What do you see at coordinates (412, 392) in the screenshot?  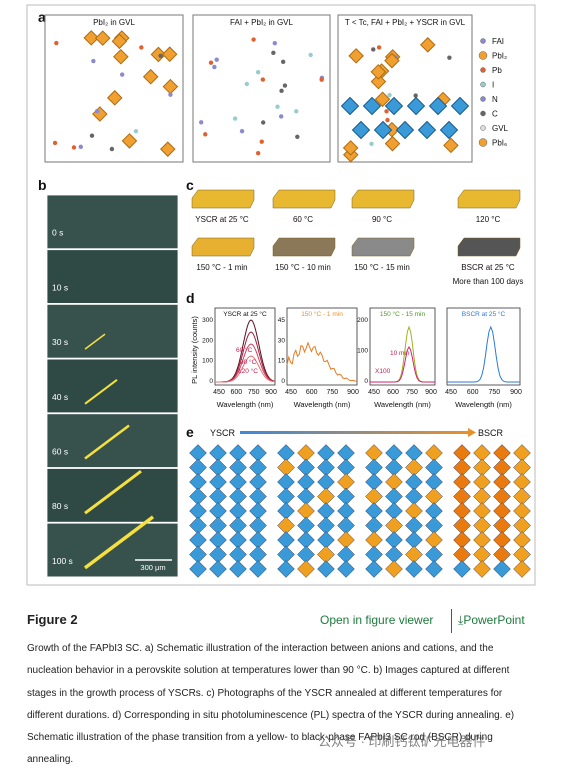 I see `label: 750` at bounding box center [412, 392].